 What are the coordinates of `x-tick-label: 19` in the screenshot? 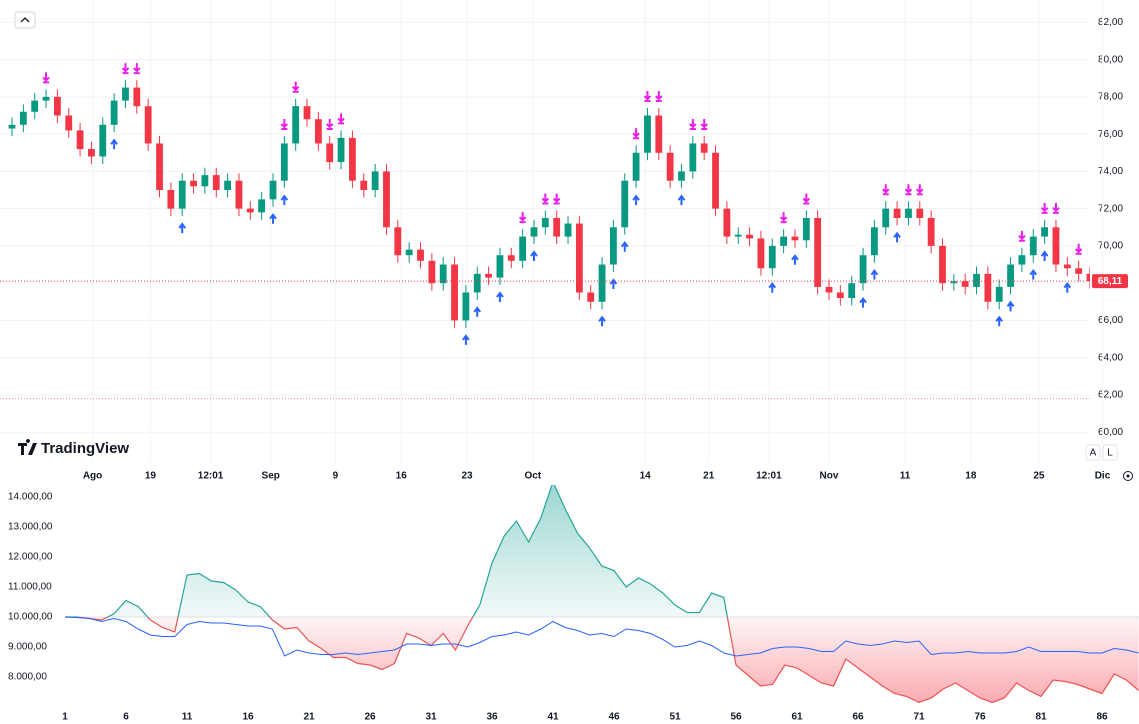 It's located at (151, 476).